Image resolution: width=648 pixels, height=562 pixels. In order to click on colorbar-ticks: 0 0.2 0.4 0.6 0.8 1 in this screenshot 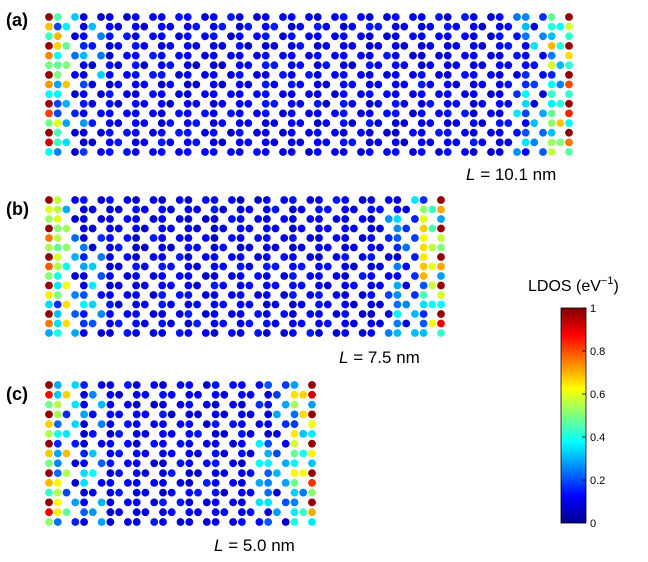, I will do `click(593, 416)`.